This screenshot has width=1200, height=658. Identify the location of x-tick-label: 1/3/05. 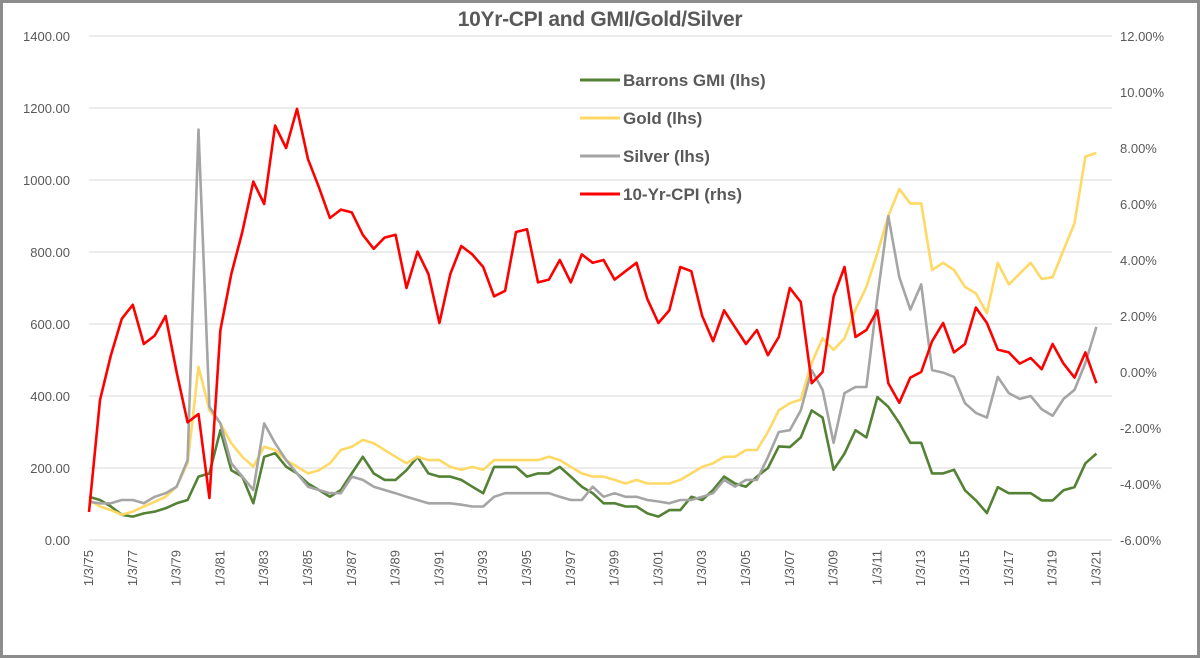
(745, 568).